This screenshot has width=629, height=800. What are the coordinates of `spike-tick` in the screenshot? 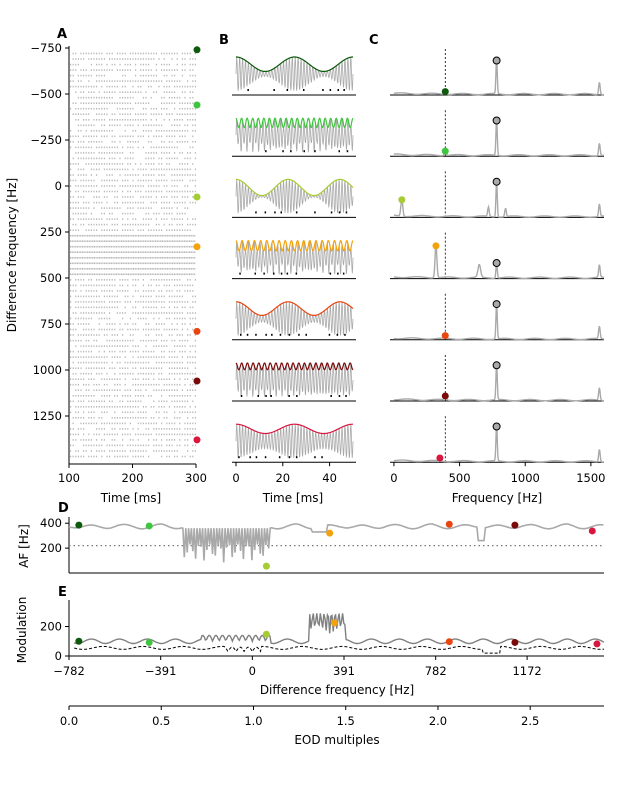 It's located at (281, 212).